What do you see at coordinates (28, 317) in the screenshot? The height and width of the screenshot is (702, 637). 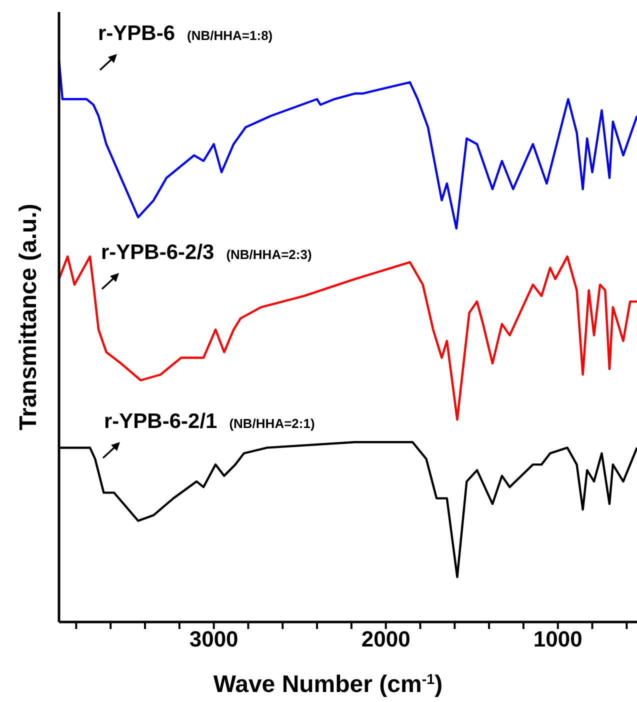 I see `y-axis-title: Transmittance (a.u.)` at bounding box center [28, 317].